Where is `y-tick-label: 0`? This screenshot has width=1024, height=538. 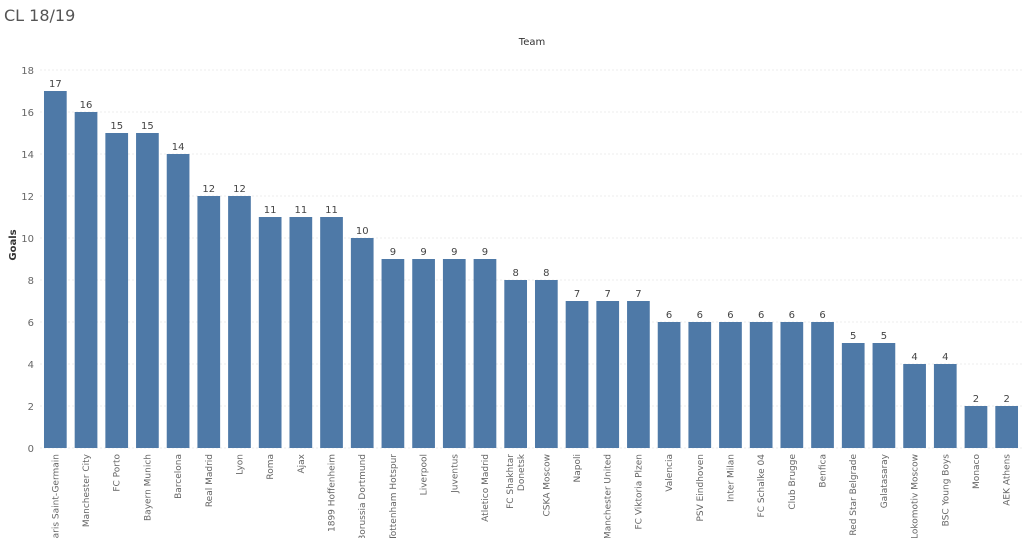 y-tick-label: 0 is located at coordinates (31, 449).